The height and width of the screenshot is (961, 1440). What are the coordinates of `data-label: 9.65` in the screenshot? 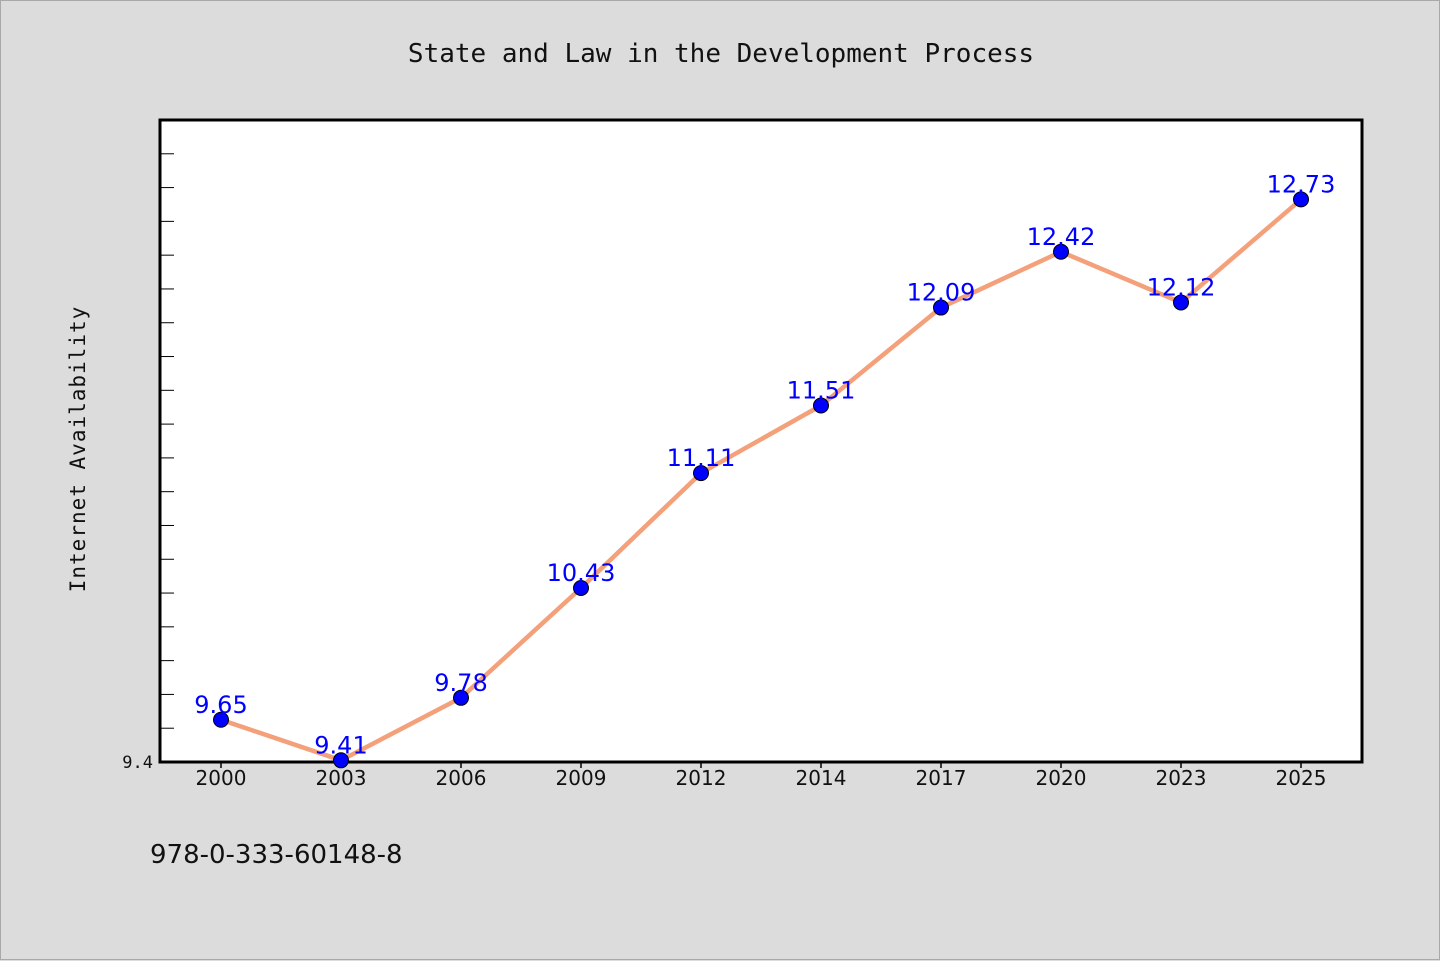 It's located at (220, 705).